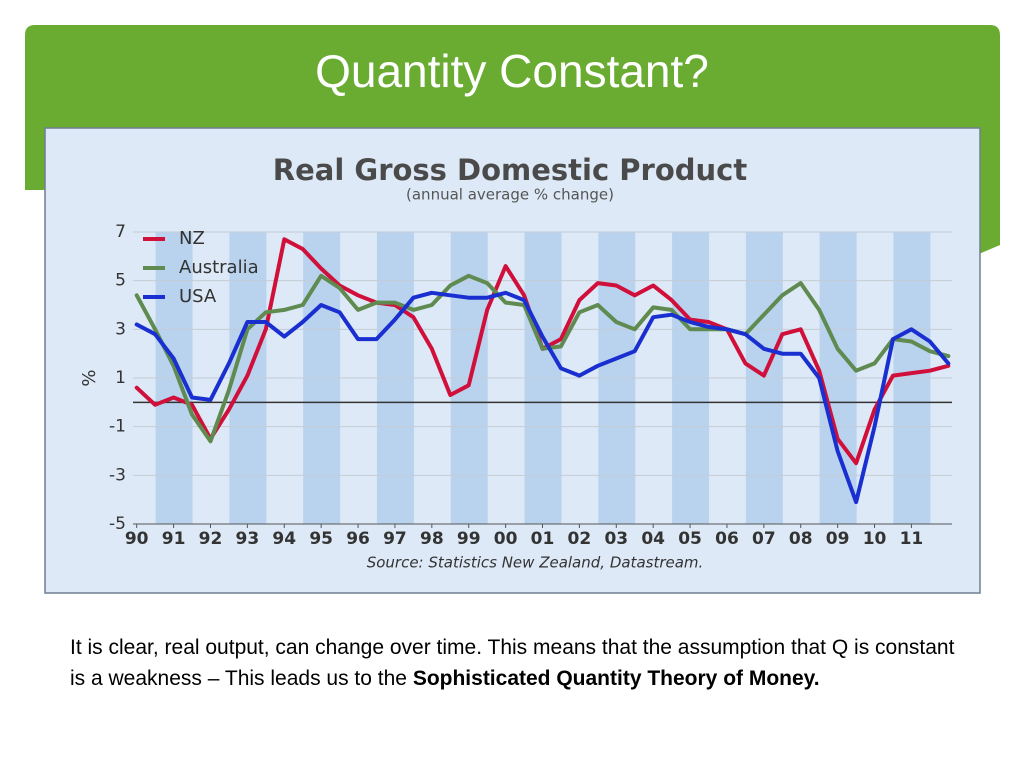 Image resolution: width=1024 pixels, height=768 pixels. Describe the element at coordinates (506, 539) in the screenshot. I see `x-tick-label: 00` at that location.